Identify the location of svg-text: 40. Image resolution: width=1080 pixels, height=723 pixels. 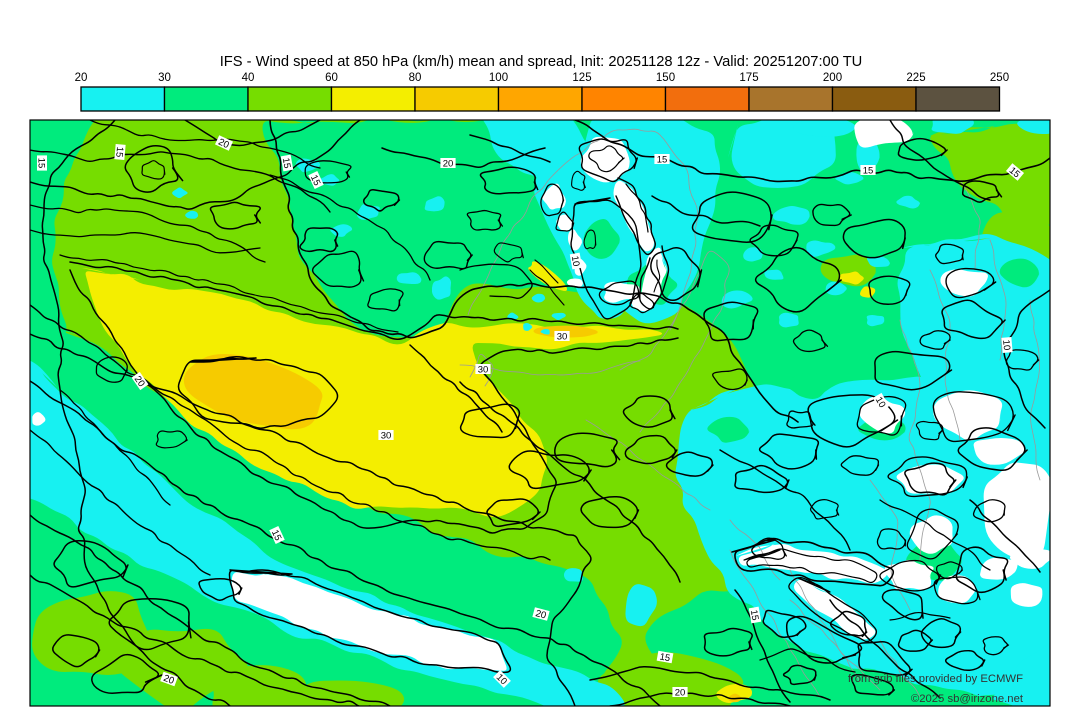
(248, 78).